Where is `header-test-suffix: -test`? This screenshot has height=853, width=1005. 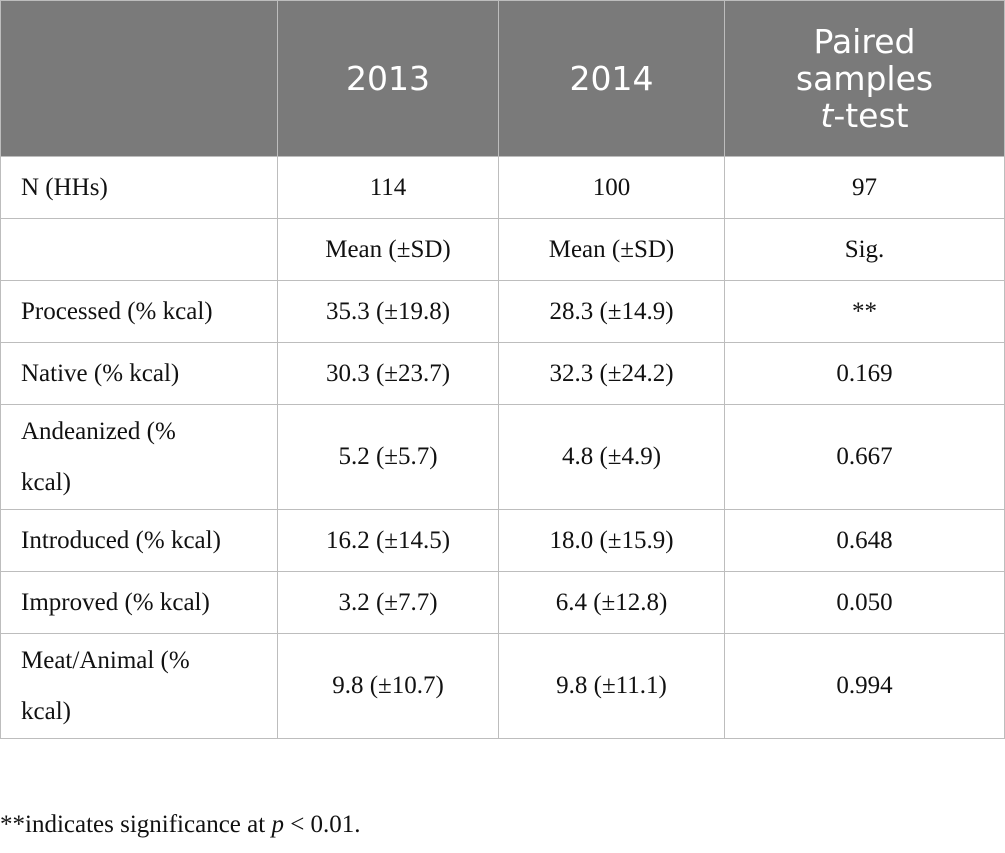
header-test-suffix: -test is located at coordinates (871, 115).